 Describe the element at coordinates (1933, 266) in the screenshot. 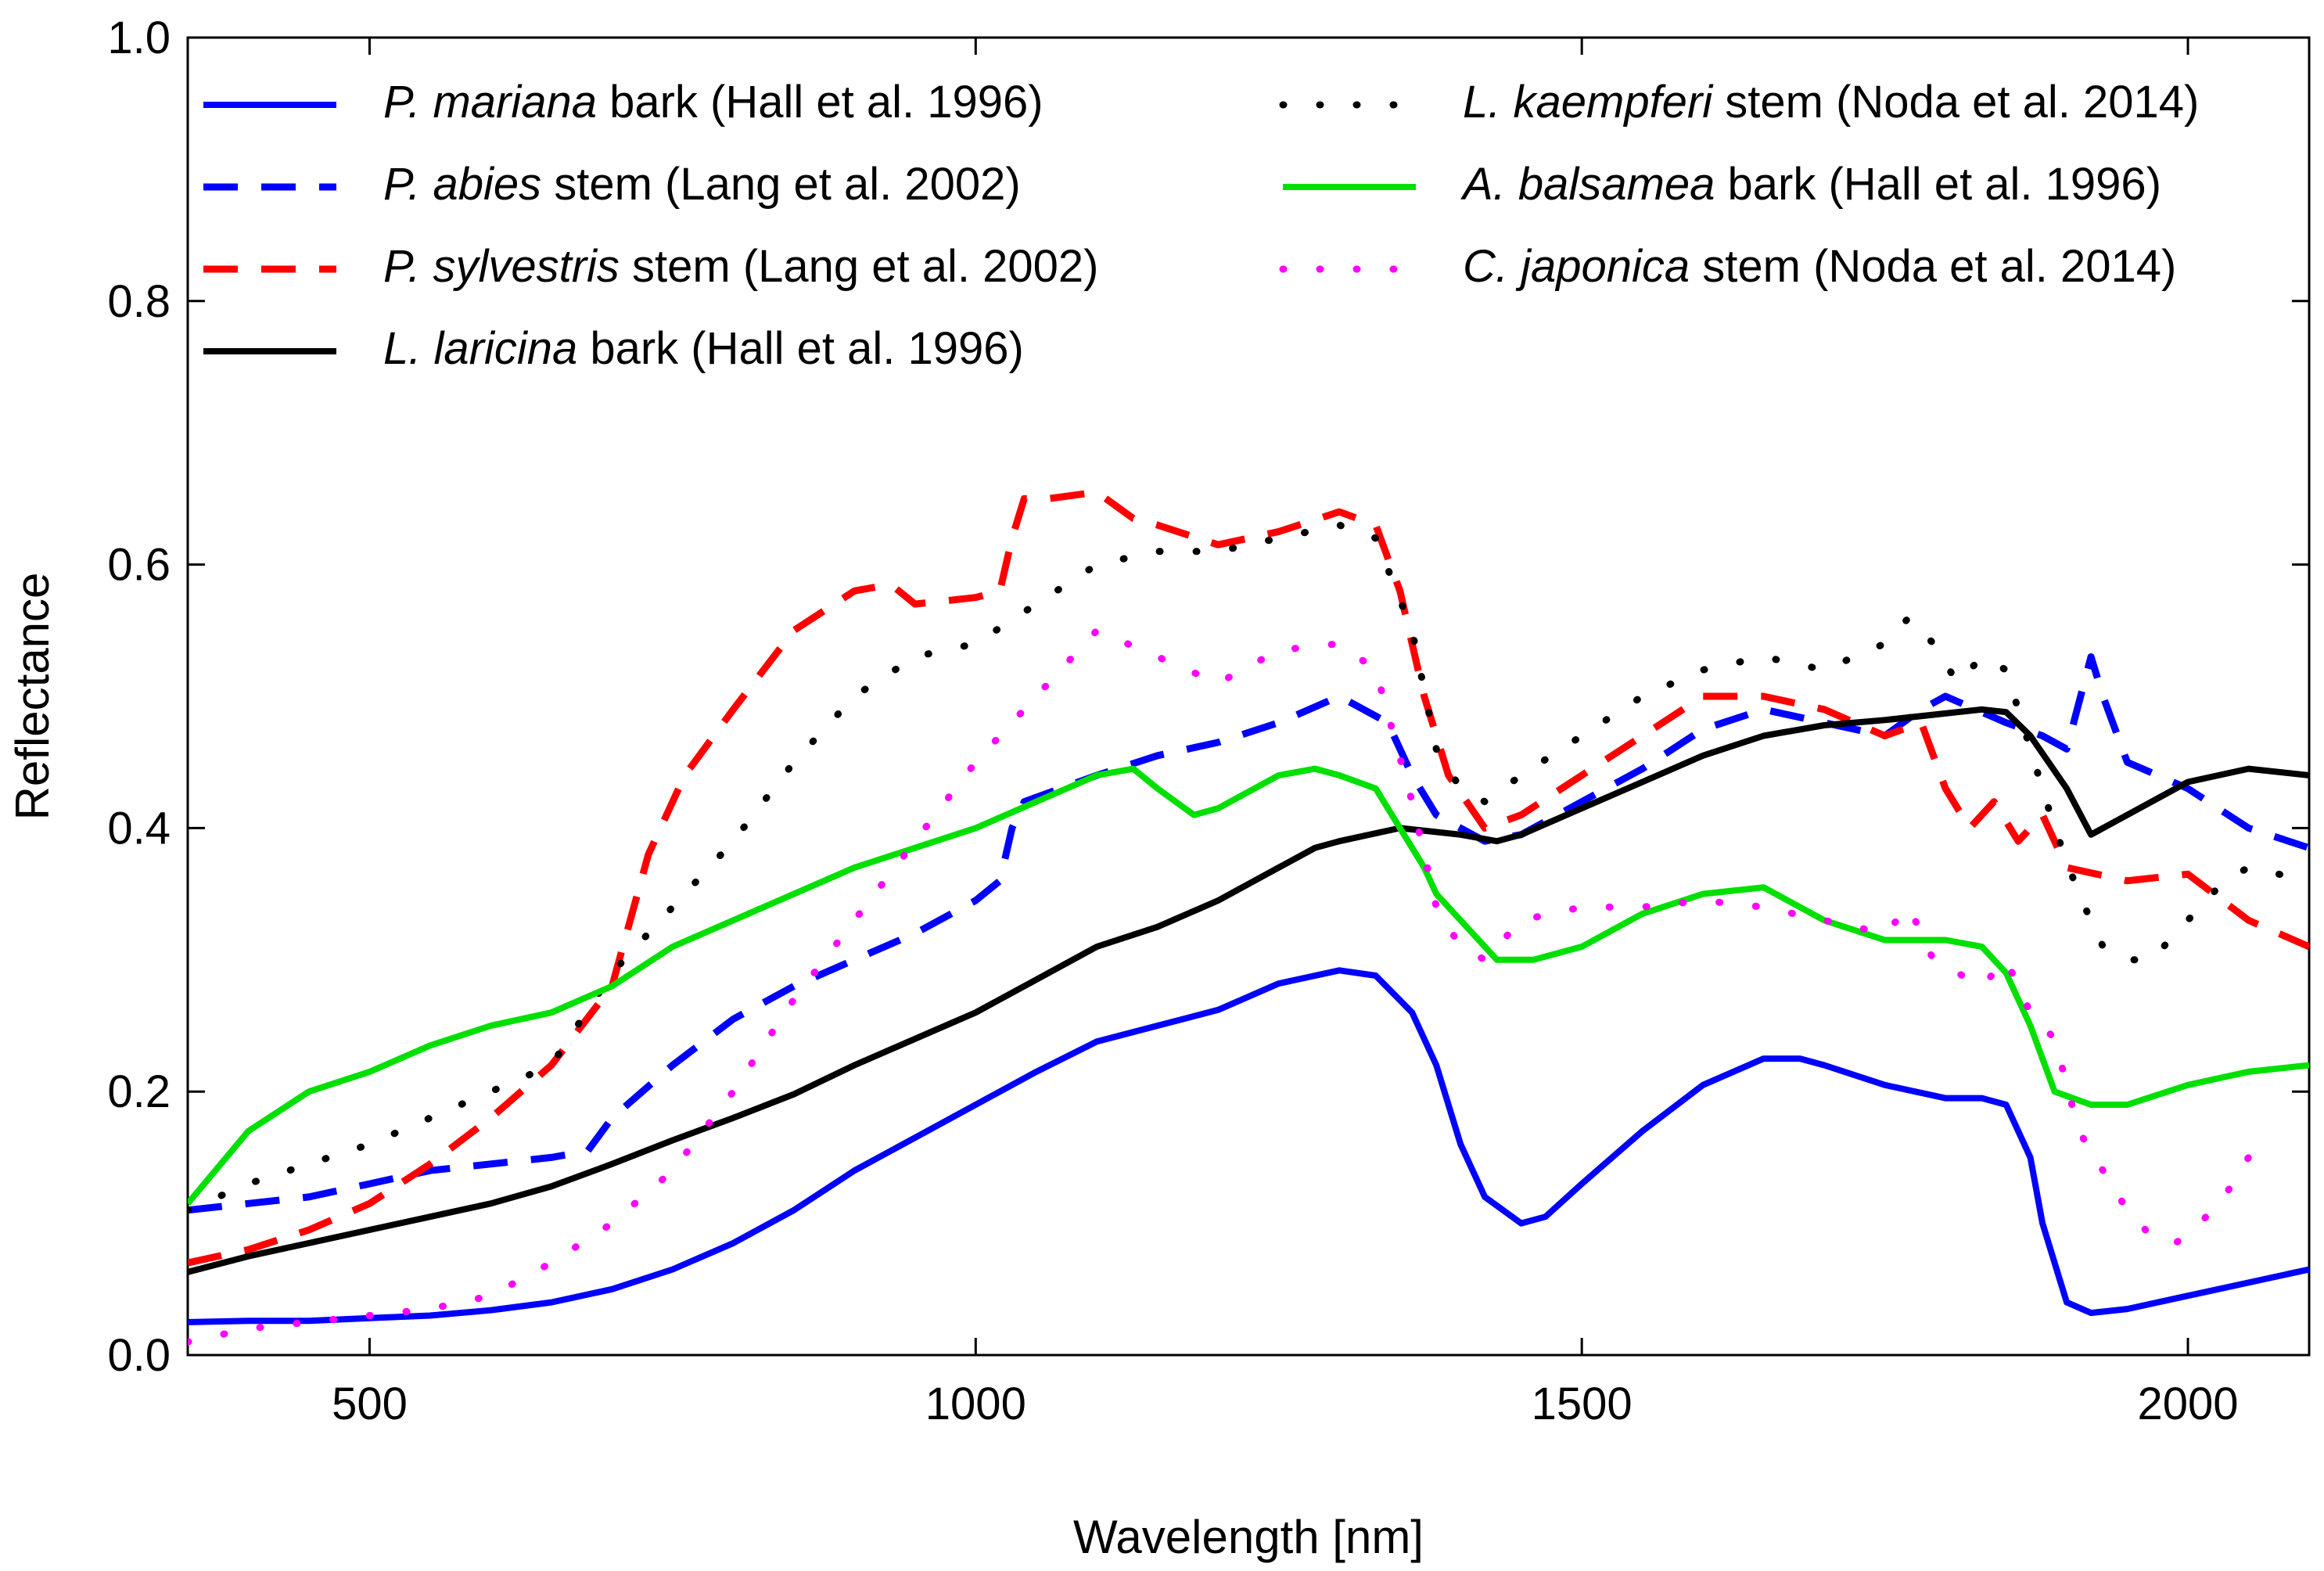

I see `legend-source-6: stem (Noda et al. 2014)` at that location.